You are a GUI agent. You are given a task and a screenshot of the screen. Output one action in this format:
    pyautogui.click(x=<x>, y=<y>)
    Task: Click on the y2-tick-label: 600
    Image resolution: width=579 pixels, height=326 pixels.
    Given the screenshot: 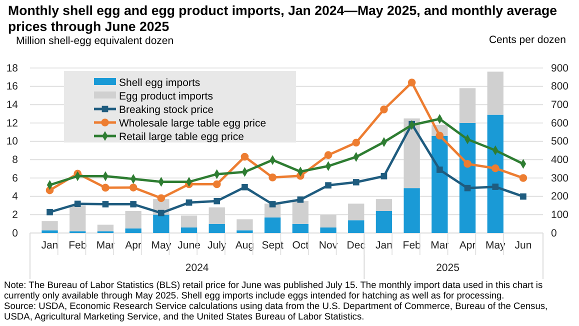 What is the action you would take?
    pyautogui.click(x=560, y=123)
    